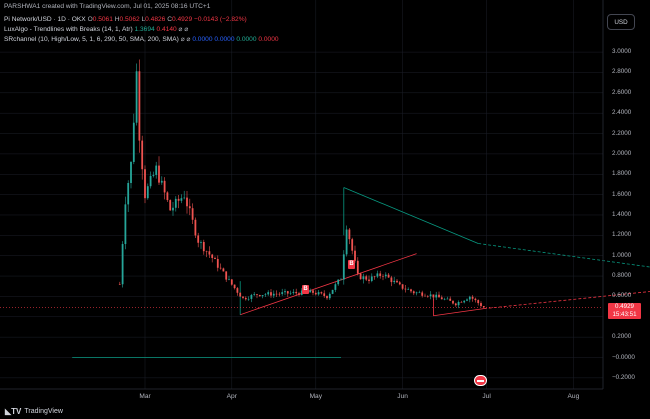 The image size is (650, 419). I want to click on price-axis-label: 2.8000, so click(622, 72).